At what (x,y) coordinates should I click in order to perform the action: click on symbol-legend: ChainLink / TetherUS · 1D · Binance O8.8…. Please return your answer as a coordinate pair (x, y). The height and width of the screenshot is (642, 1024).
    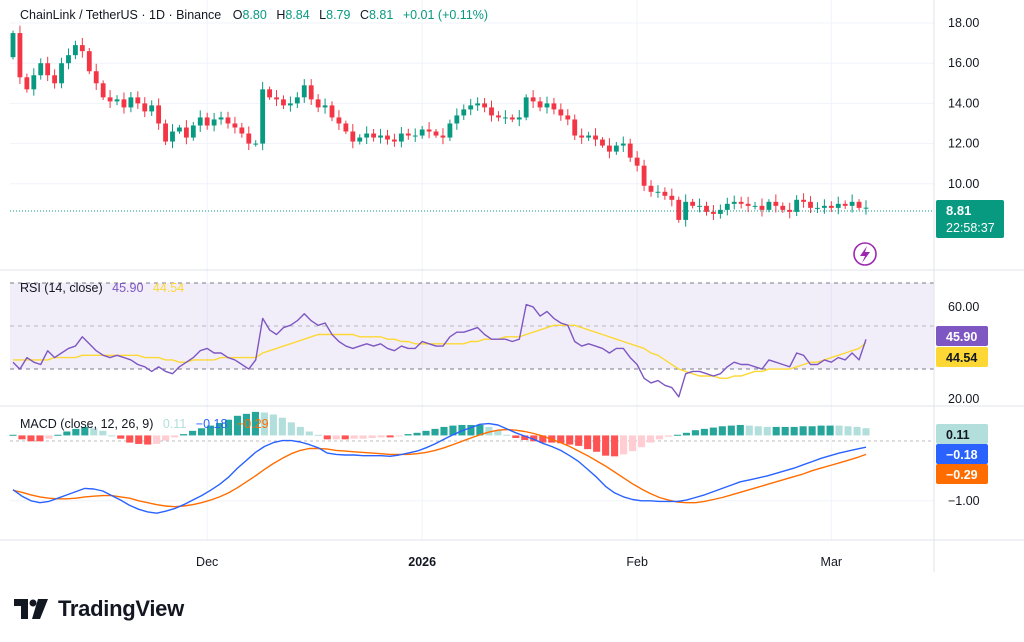
    Looking at the image, I should click on (254, 15).